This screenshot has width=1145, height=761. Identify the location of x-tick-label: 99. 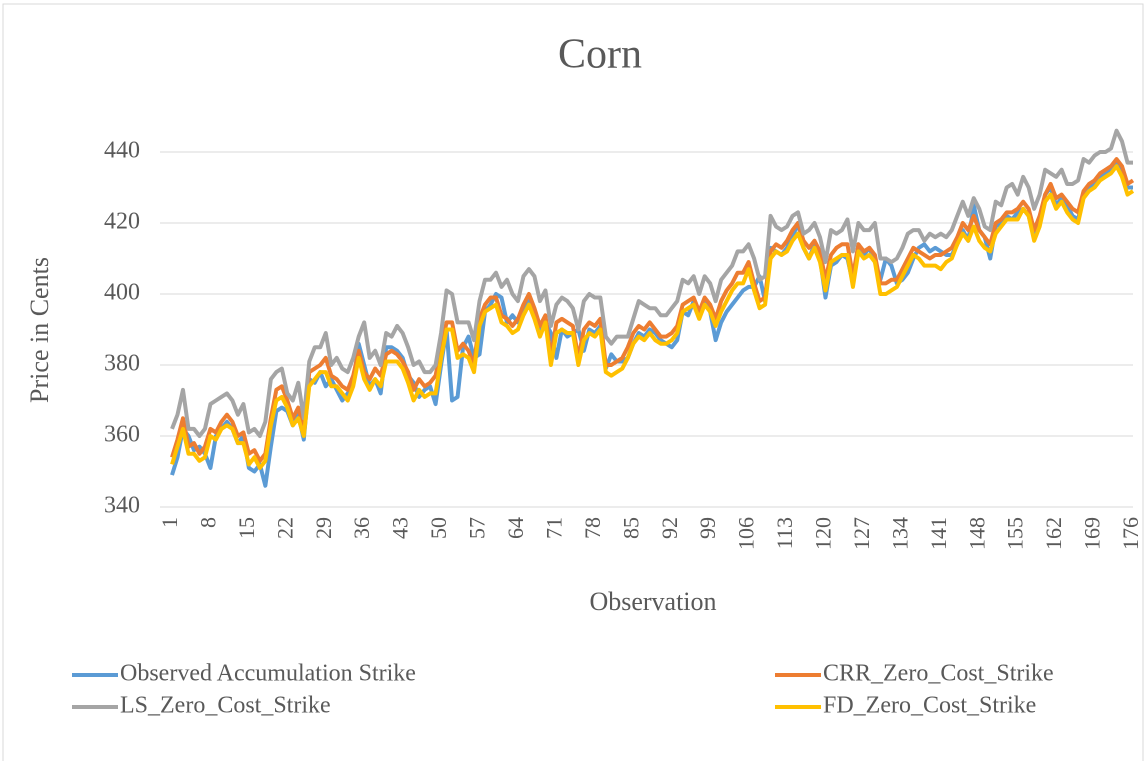
(707, 528).